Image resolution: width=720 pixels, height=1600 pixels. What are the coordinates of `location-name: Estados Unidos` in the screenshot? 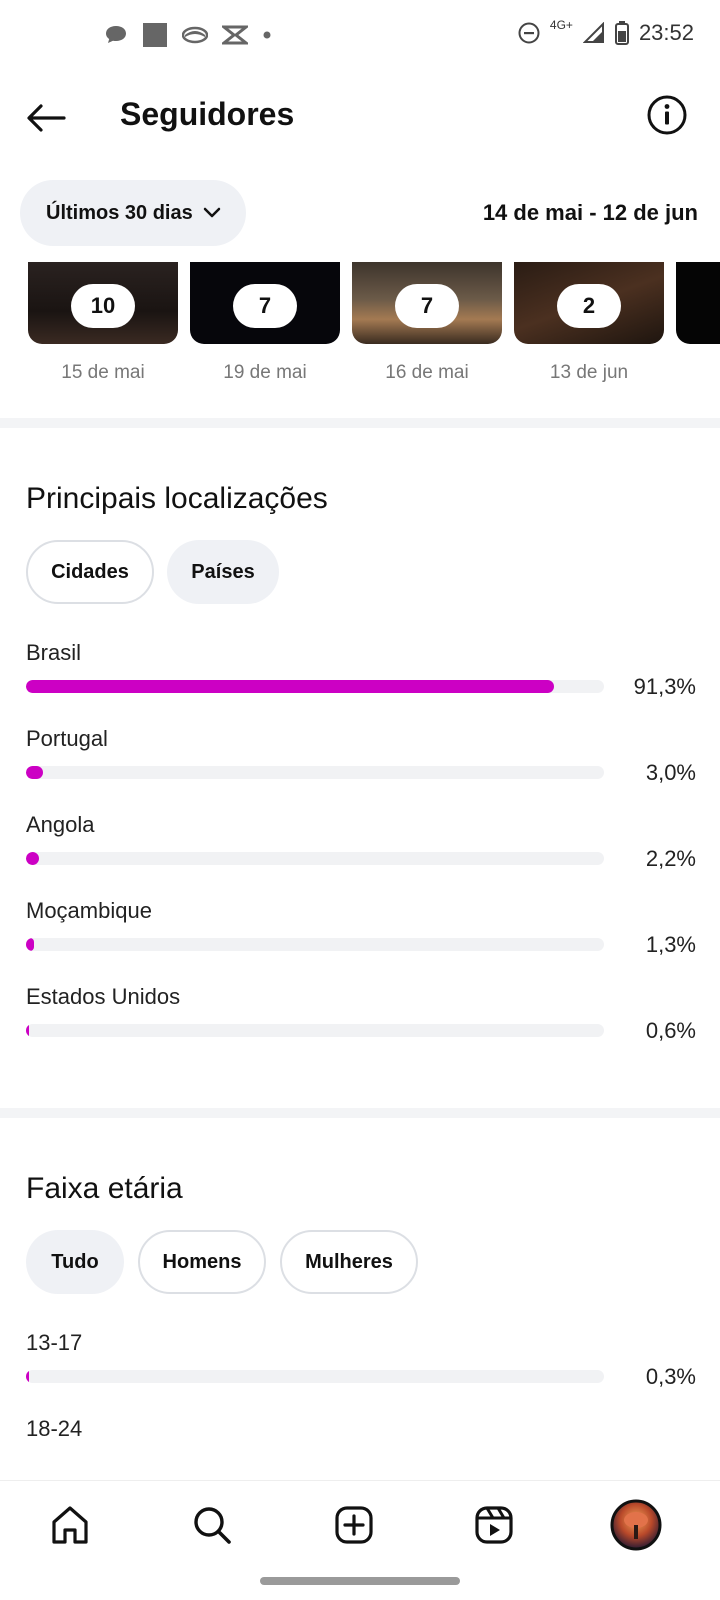 It's located at (103, 996).